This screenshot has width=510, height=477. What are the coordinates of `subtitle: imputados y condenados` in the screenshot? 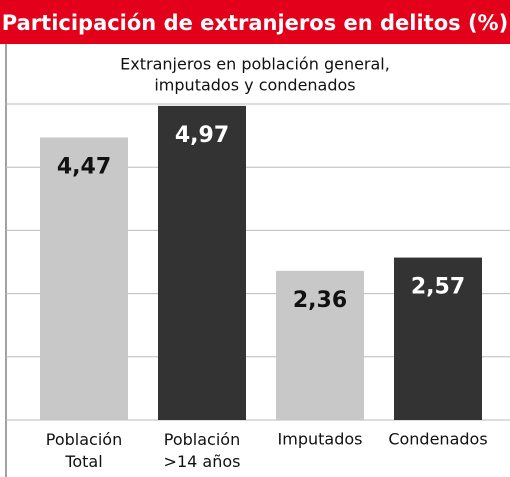 It's located at (254, 85).